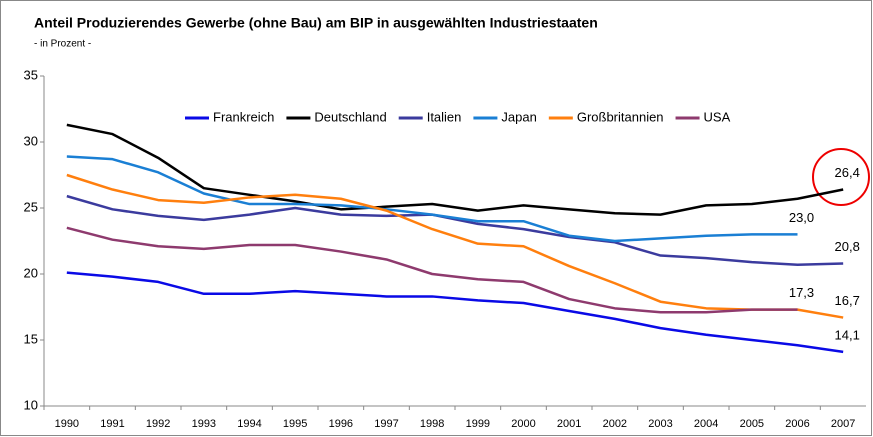  I want to click on x-tick-label: 2001, so click(569, 424).